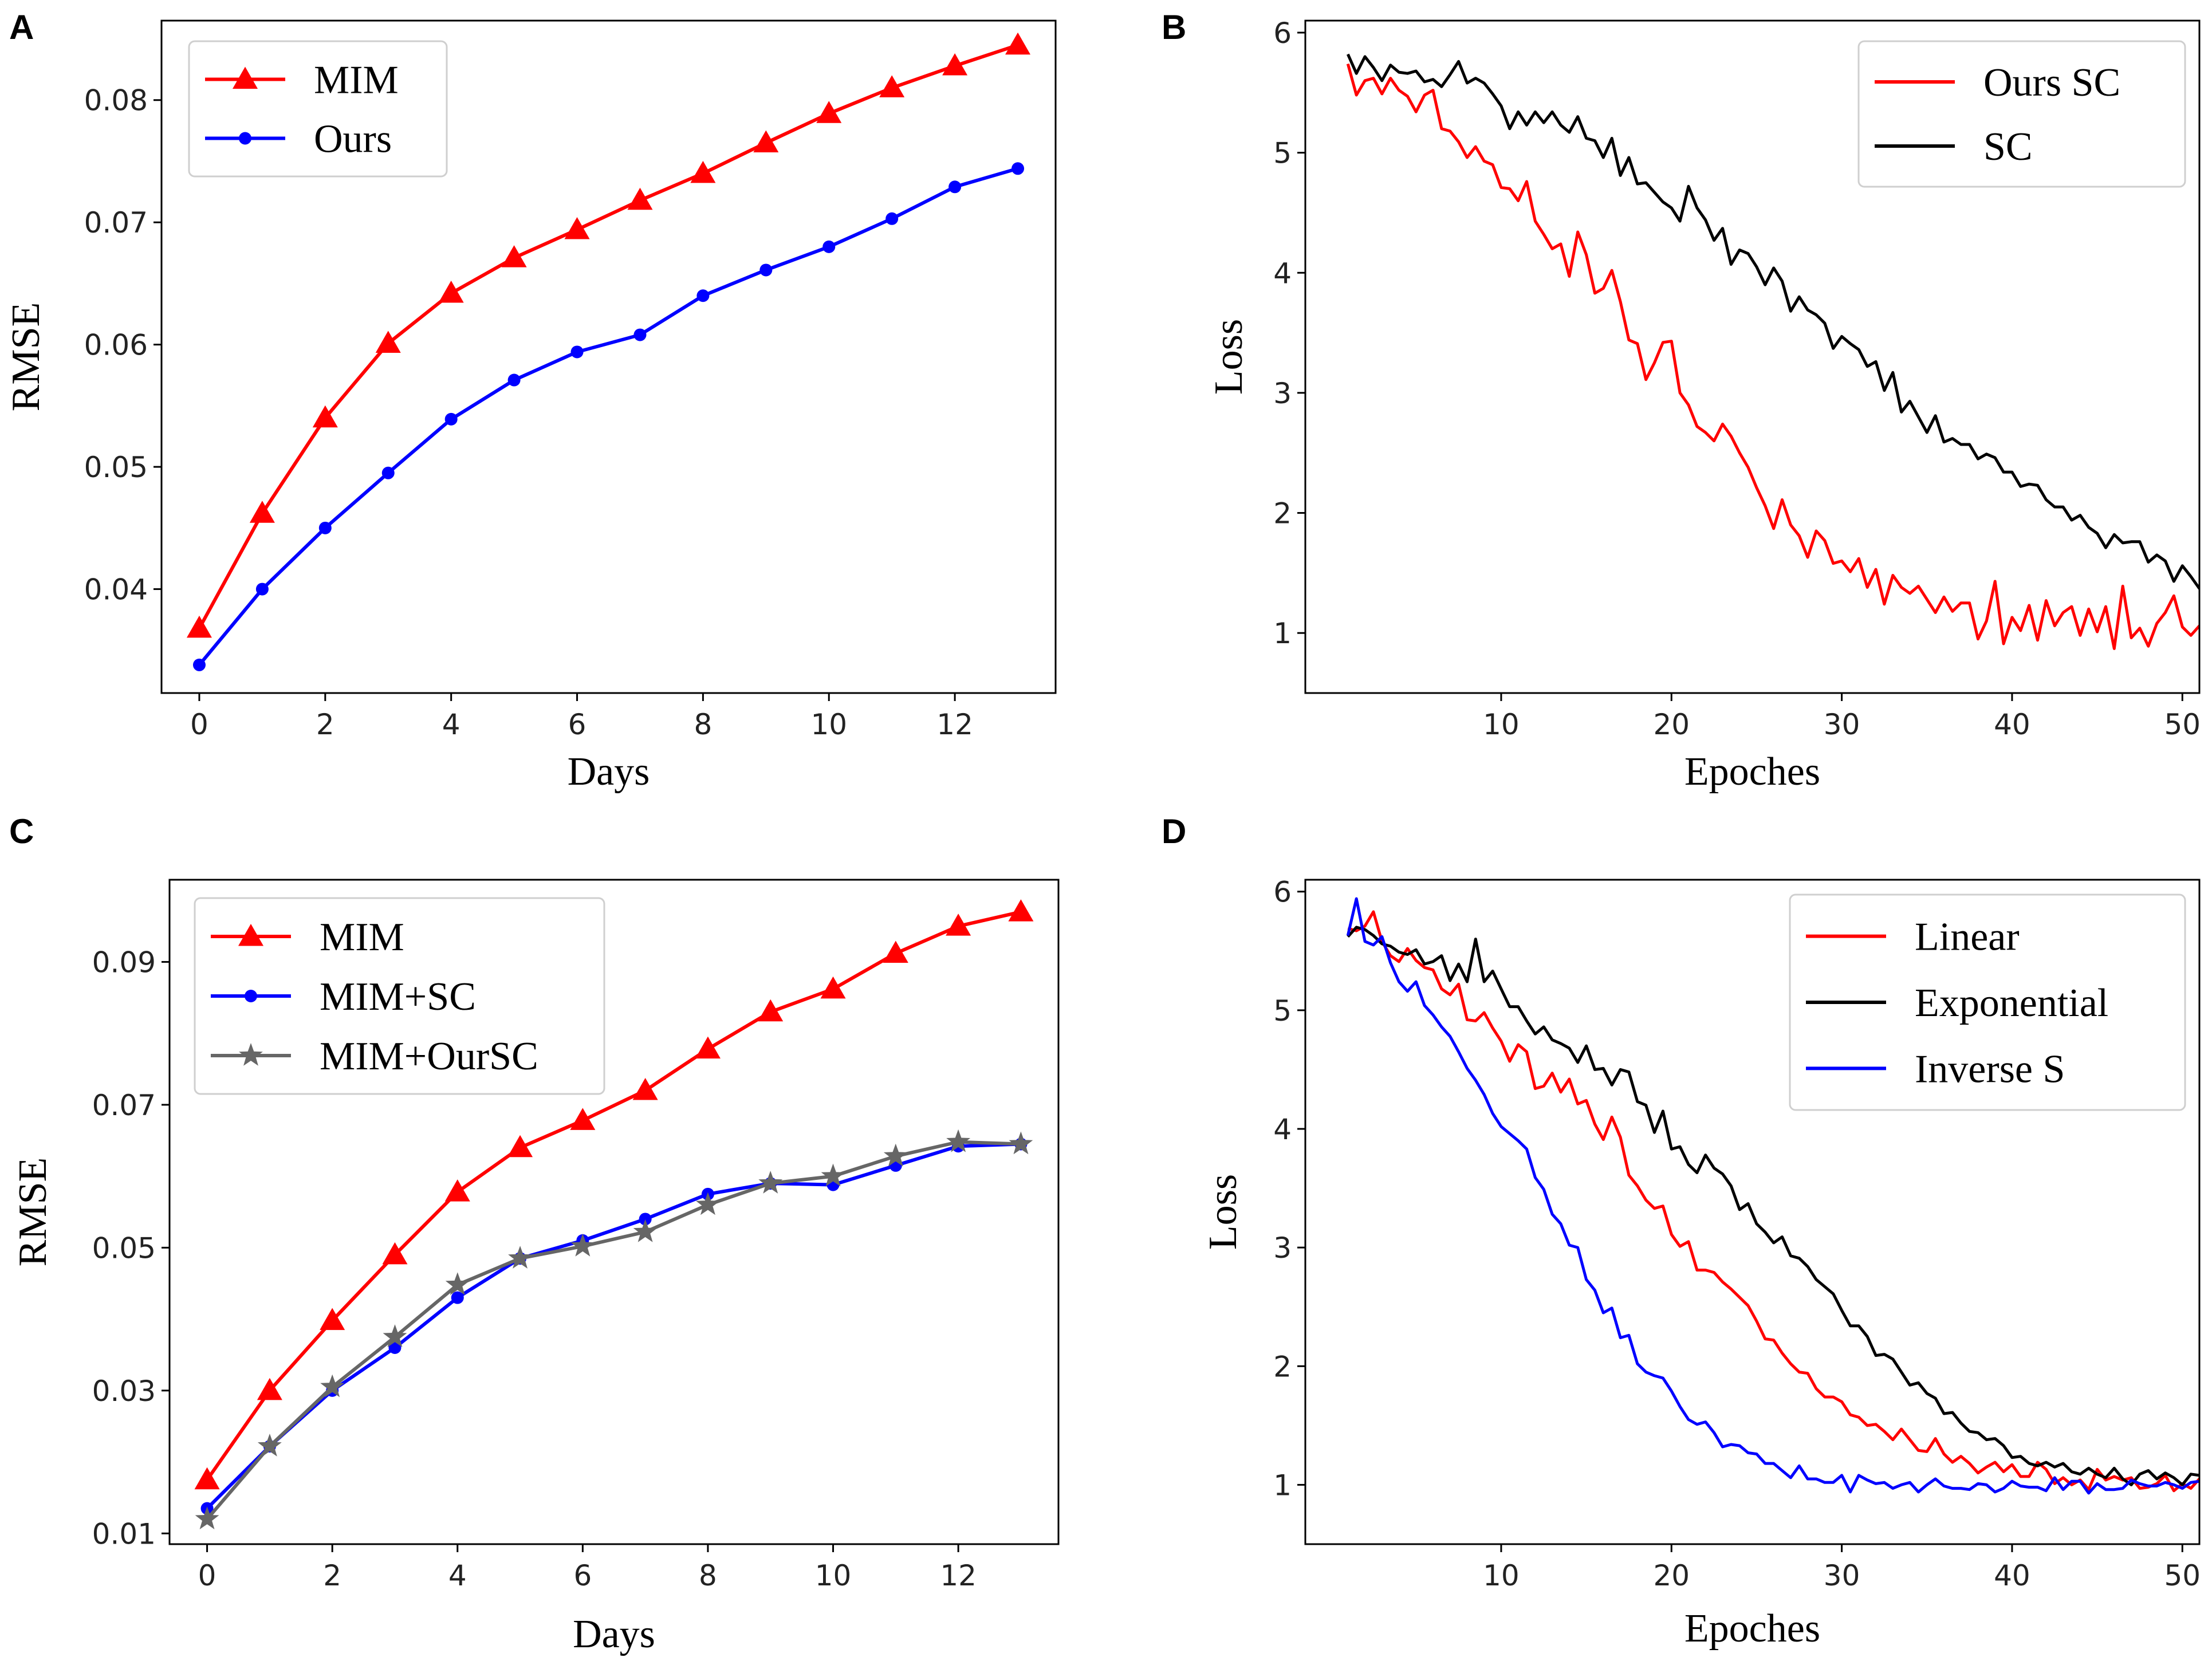 The image size is (2212, 1669). What do you see at coordinates (708, 1575) in the screenshot?
I see `x-tick-label: 8` at bounding box center [708, 1575].